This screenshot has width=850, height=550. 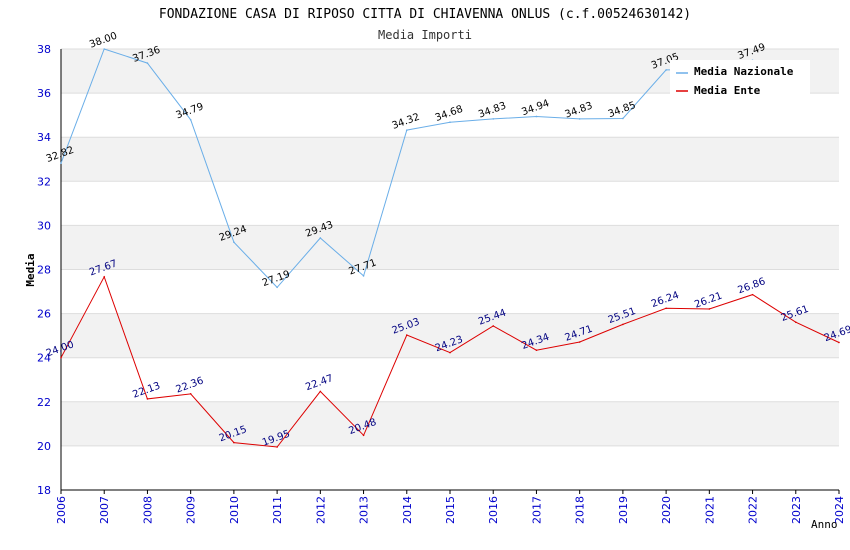 I want to click on x-tick-label: 2009, so click(x=191, y=510).